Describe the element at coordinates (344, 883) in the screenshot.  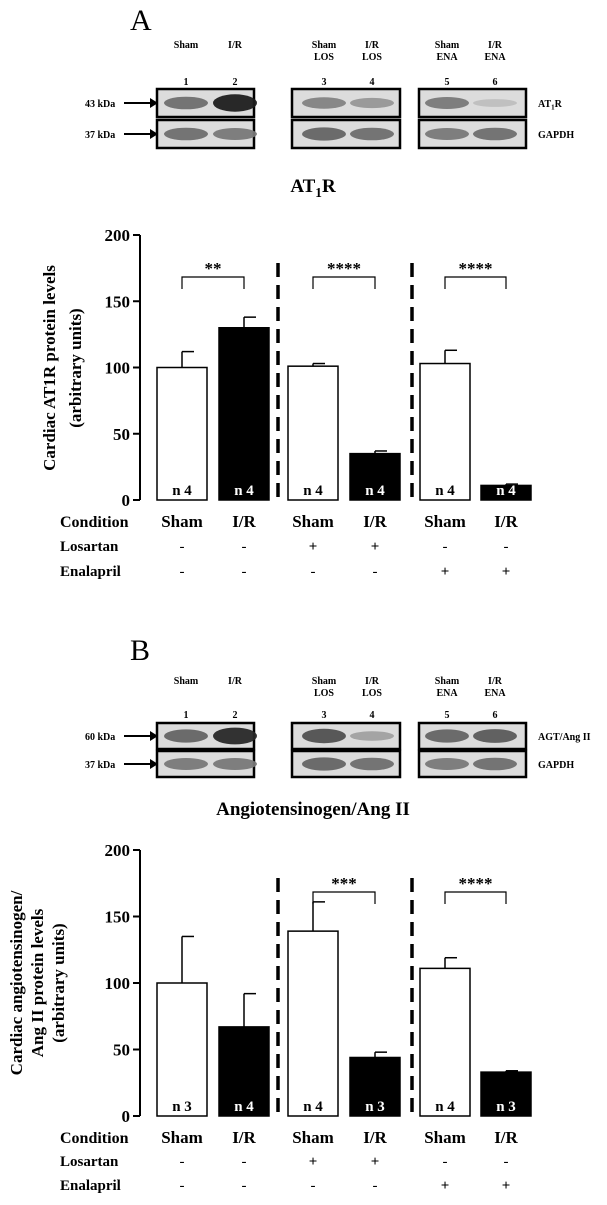
I see `significance-stars: ***` at that location.